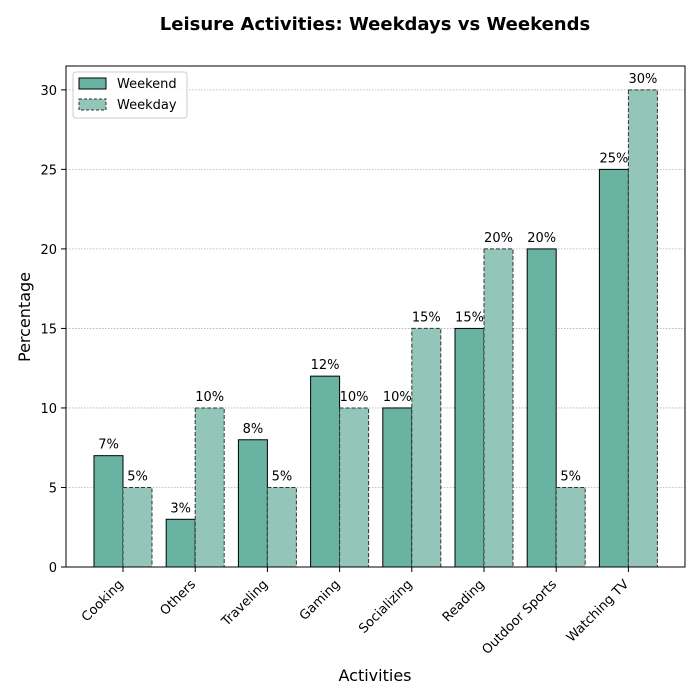  I want to click on data-label: 3%, so click(180, 508).